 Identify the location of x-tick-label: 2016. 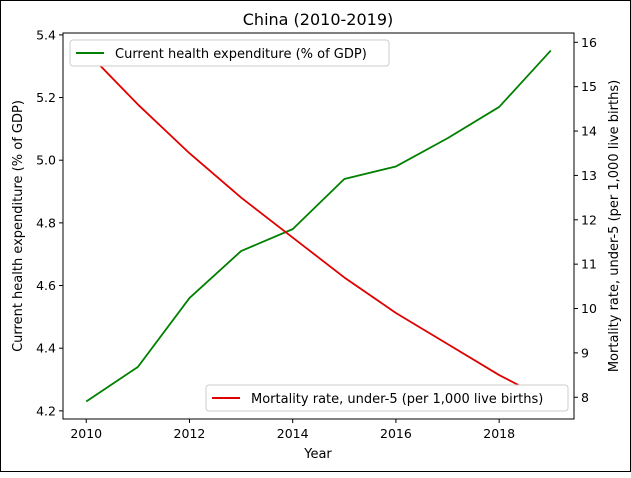
(396, 433).